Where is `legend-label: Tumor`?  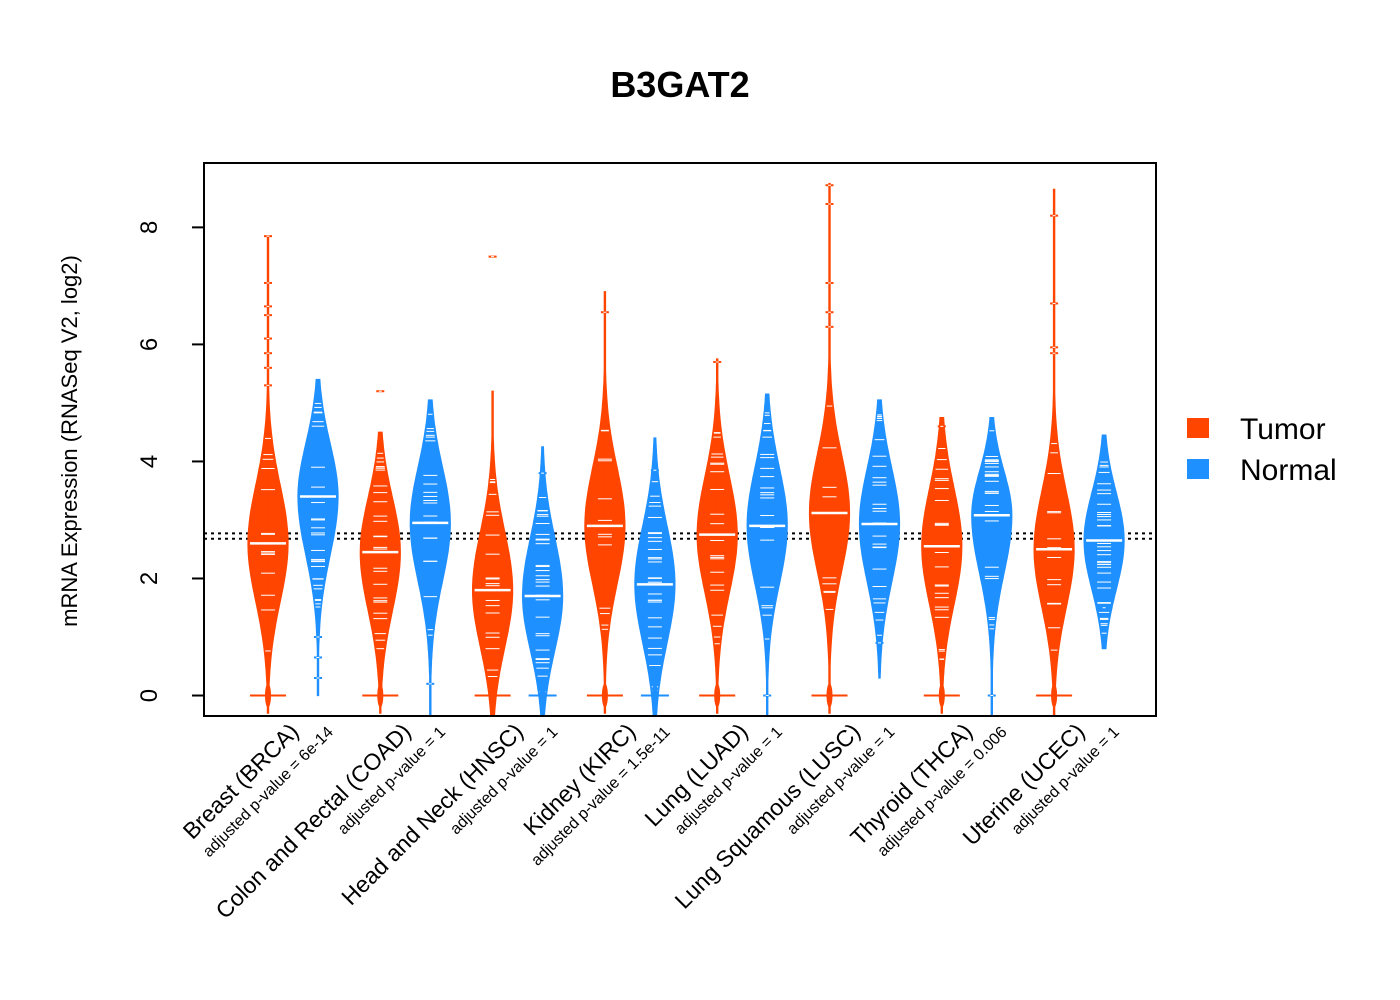
legend-label: Tumor is located at coordinates (1283, 429).